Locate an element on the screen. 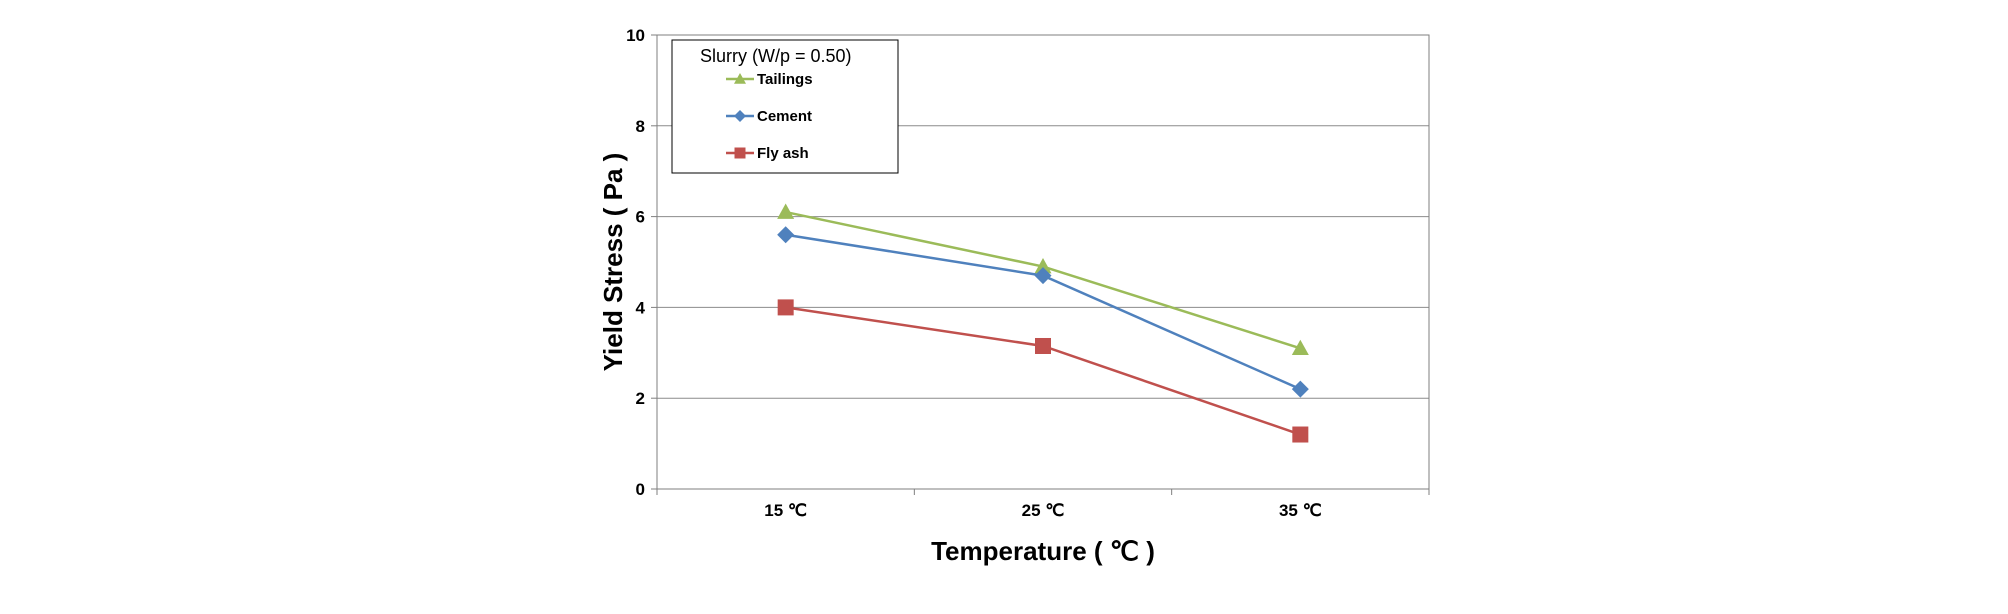 This screenshot has width=2008, height=614. legend-item-tailings: Tailings is located at coordinates (769, 79).